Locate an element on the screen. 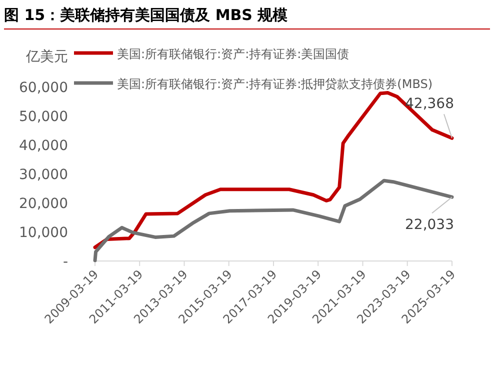 The image size is (494, 382). annotation: 22,033 is located at coordinates (429, 225).